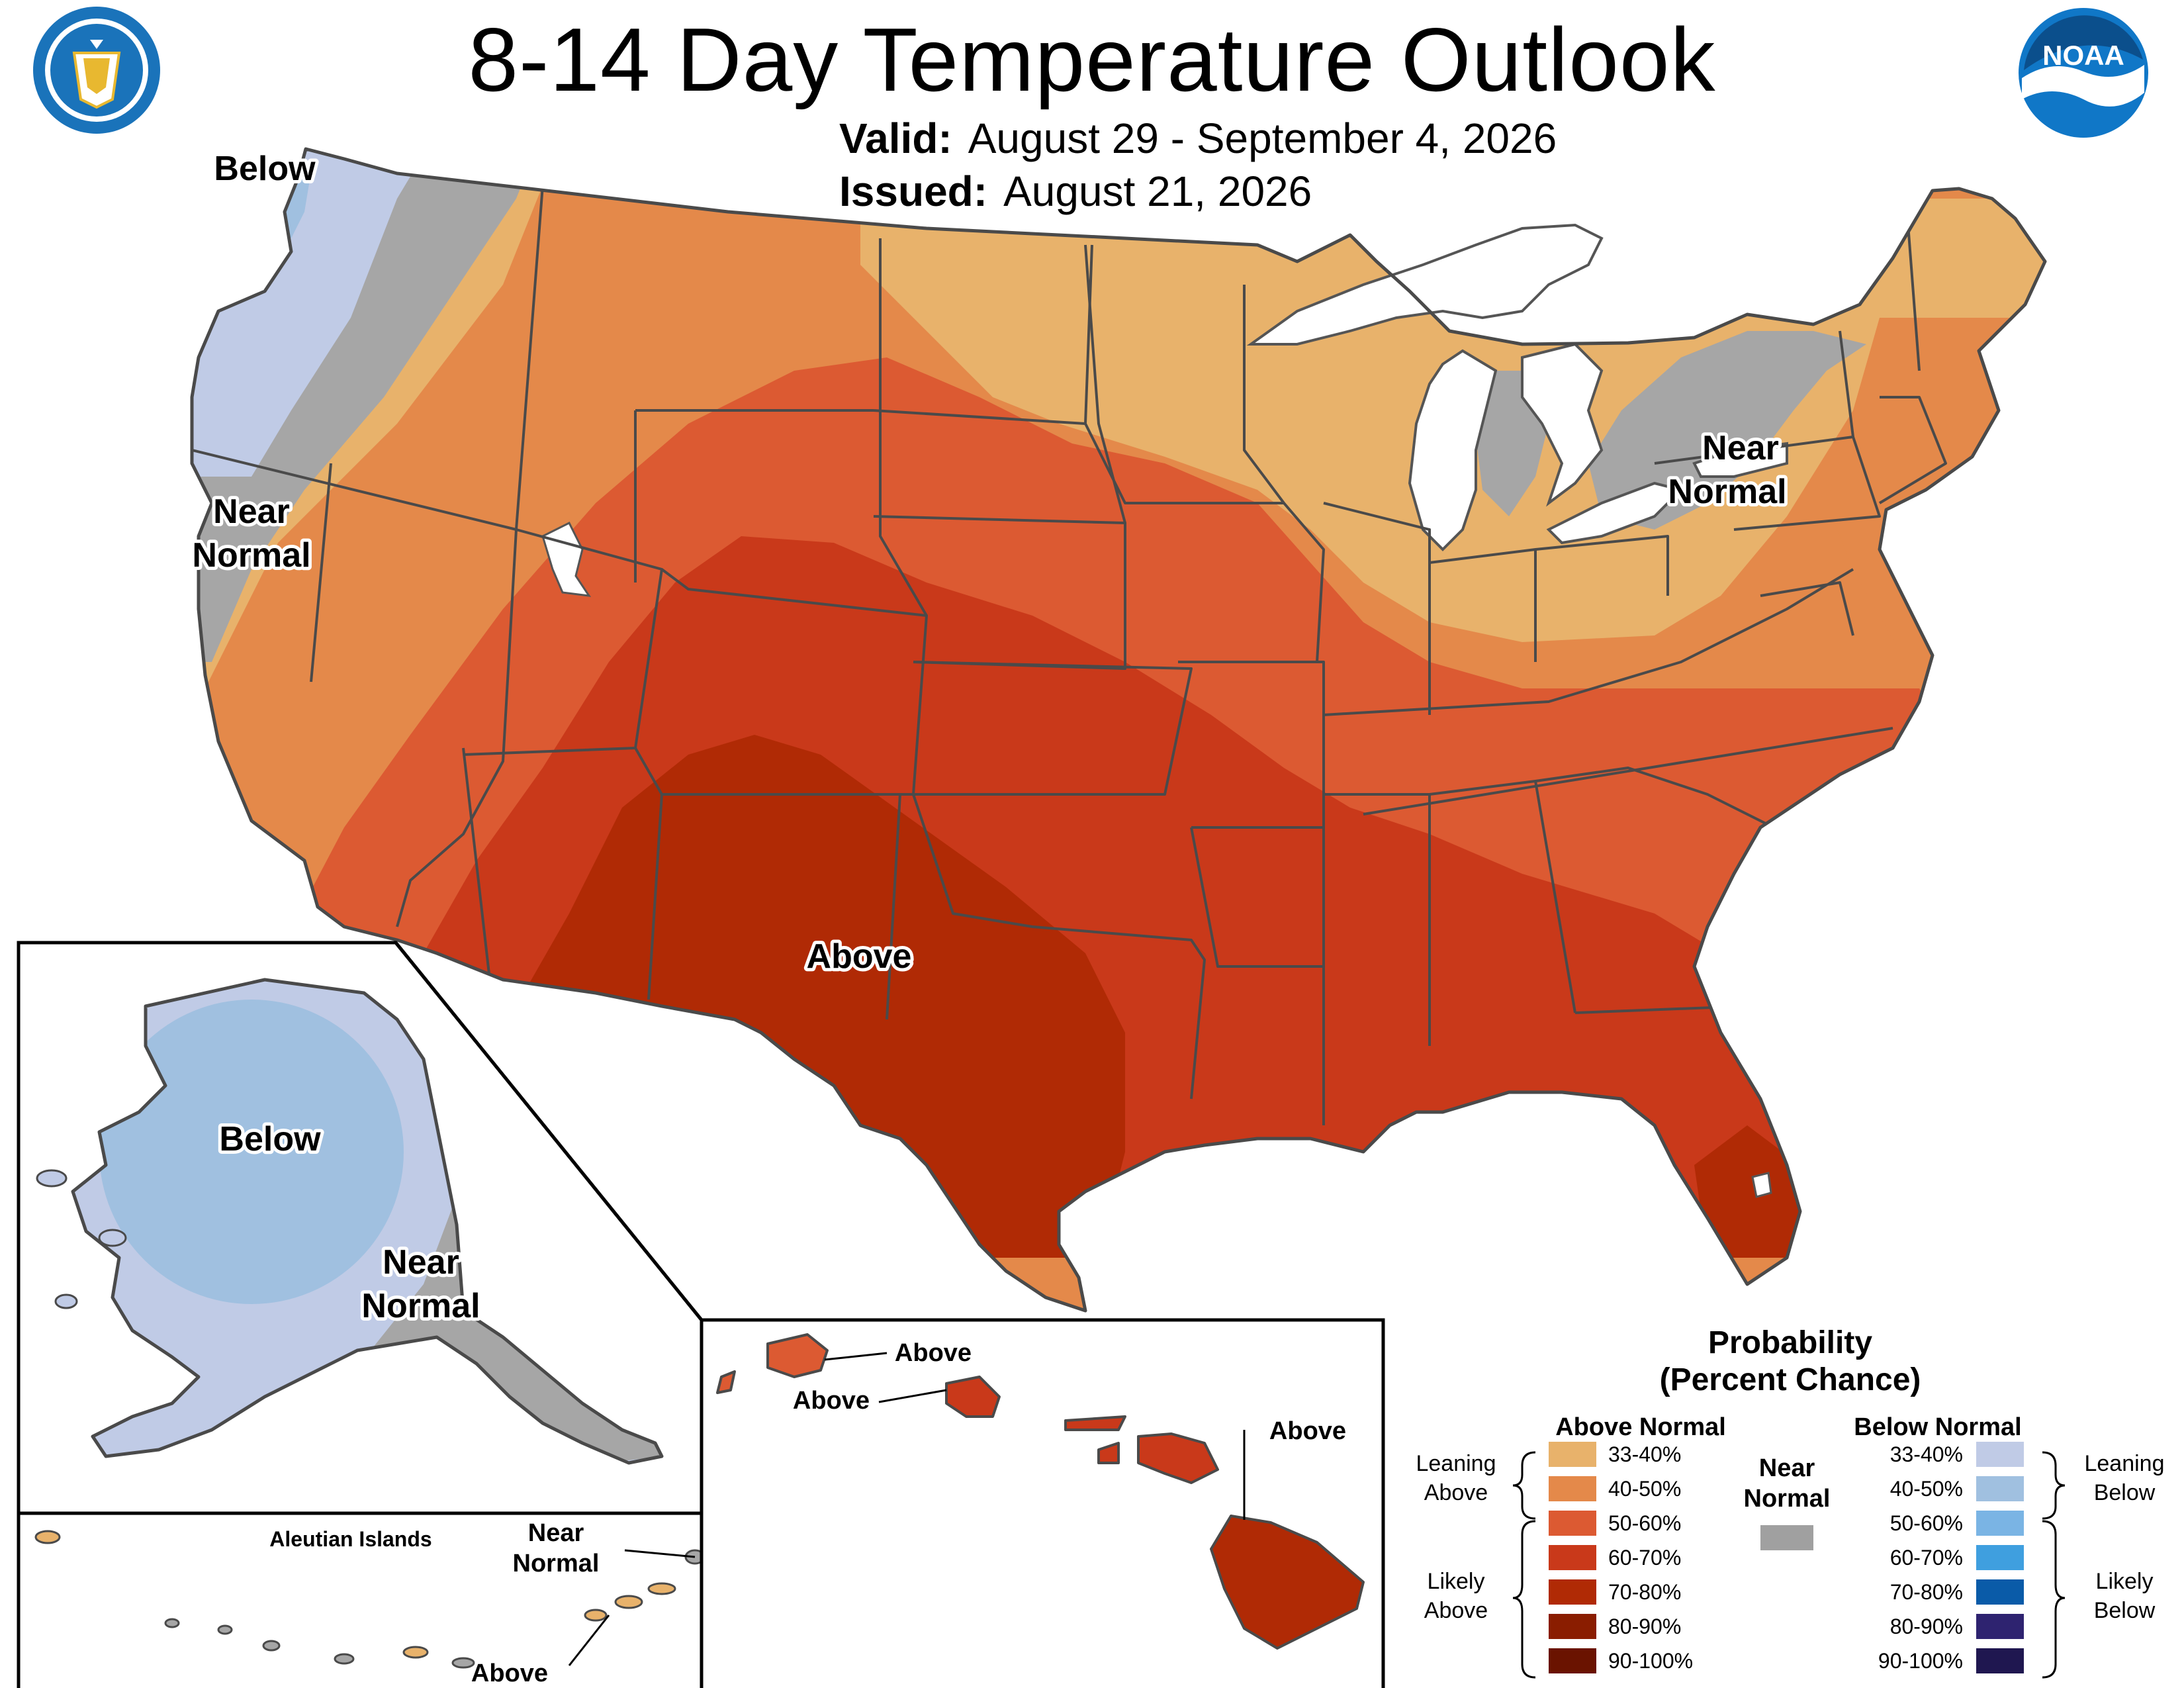 This screenshot has width=2184, height=1688. I want to click on legend-above-label-1: 40-50%, so click(1644, 1489).